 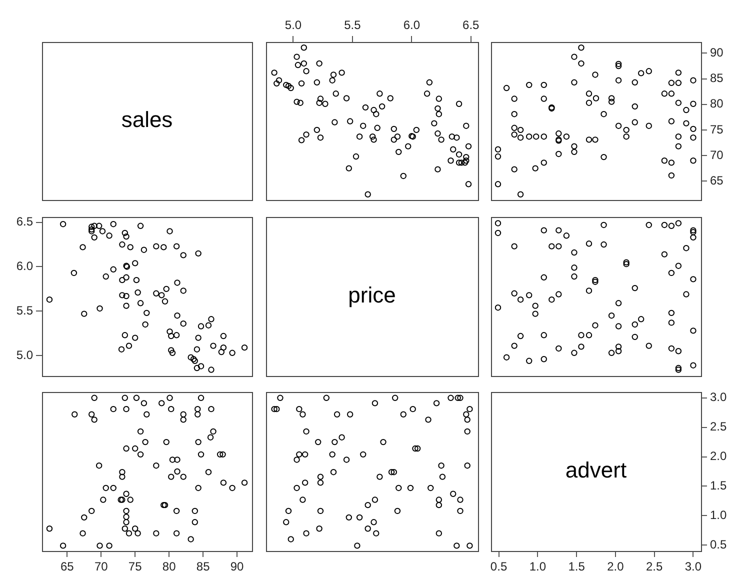 I want to click on y-tick-label: 1.0, so click(x=719, y=515).